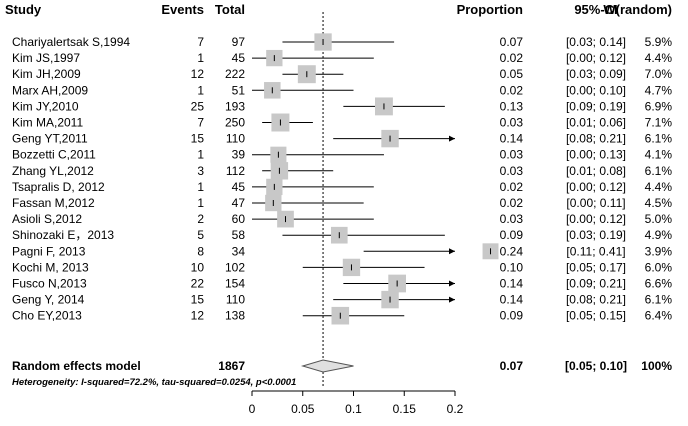  Describe the element at coordinates (235, 316) in the screenshot. I see `study-total: 138` at that location.